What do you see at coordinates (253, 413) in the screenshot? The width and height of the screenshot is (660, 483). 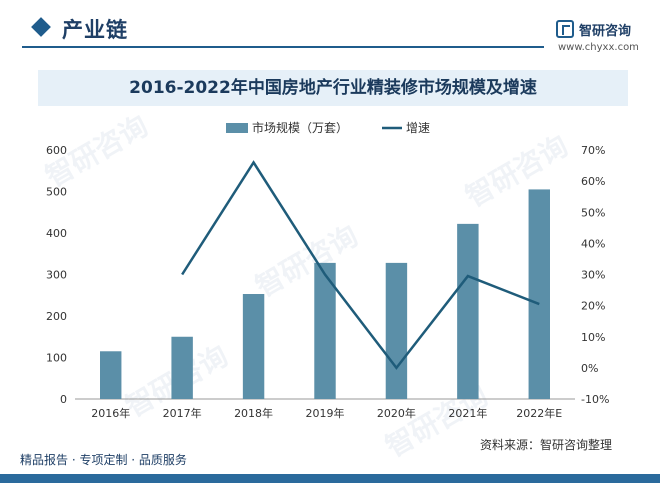 I see `x-axis-tick: 2018年` at bounding box center [253, 413].